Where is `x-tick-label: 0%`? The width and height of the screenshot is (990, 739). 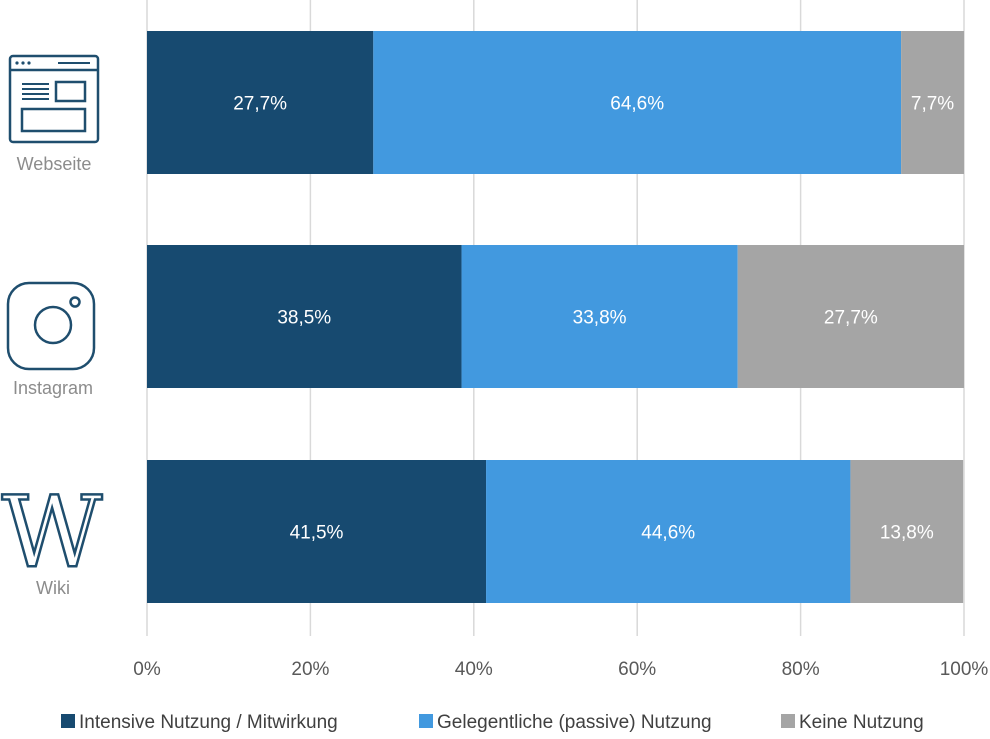 x-tick-label: 0% is located at coordinates (147, 669).